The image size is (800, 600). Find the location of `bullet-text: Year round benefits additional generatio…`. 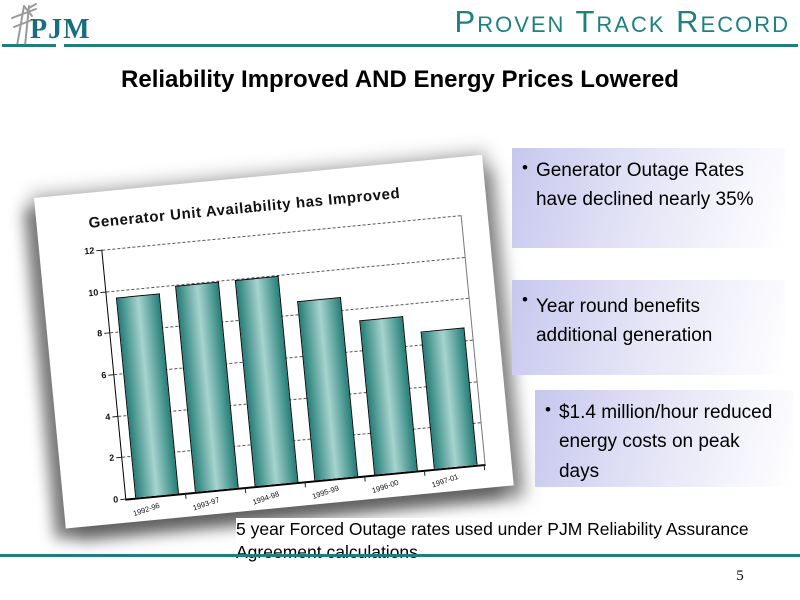

bullet-text: Year round benefits additional generatio… is located at coordinates (624, 321).